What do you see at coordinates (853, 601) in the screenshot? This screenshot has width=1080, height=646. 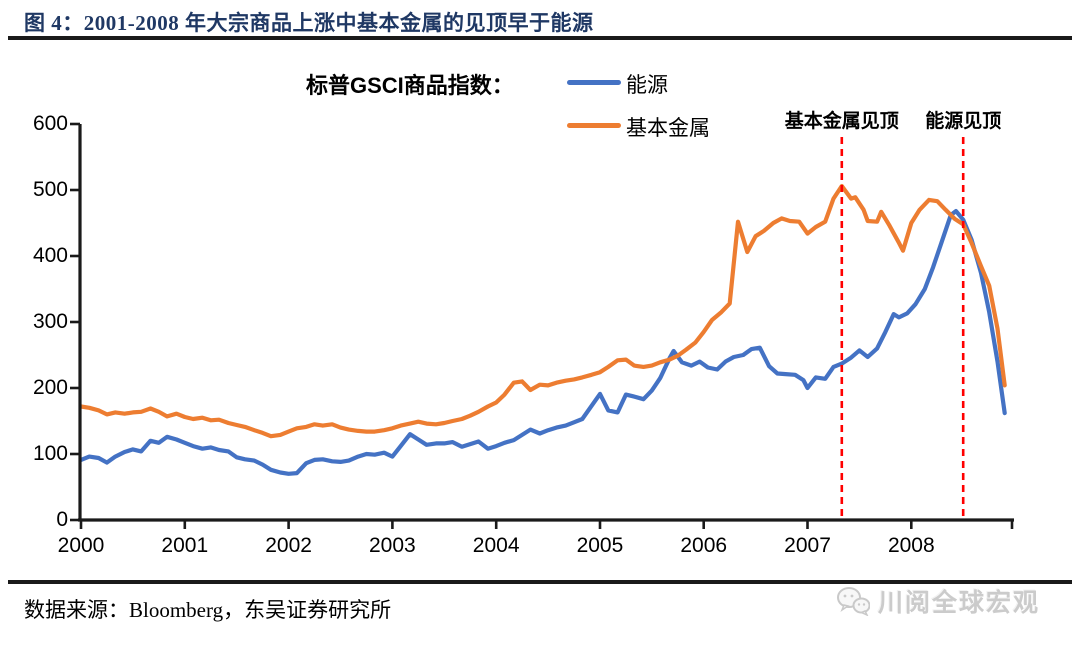 I see `wechat-icon` at bounding box center [853, 601].